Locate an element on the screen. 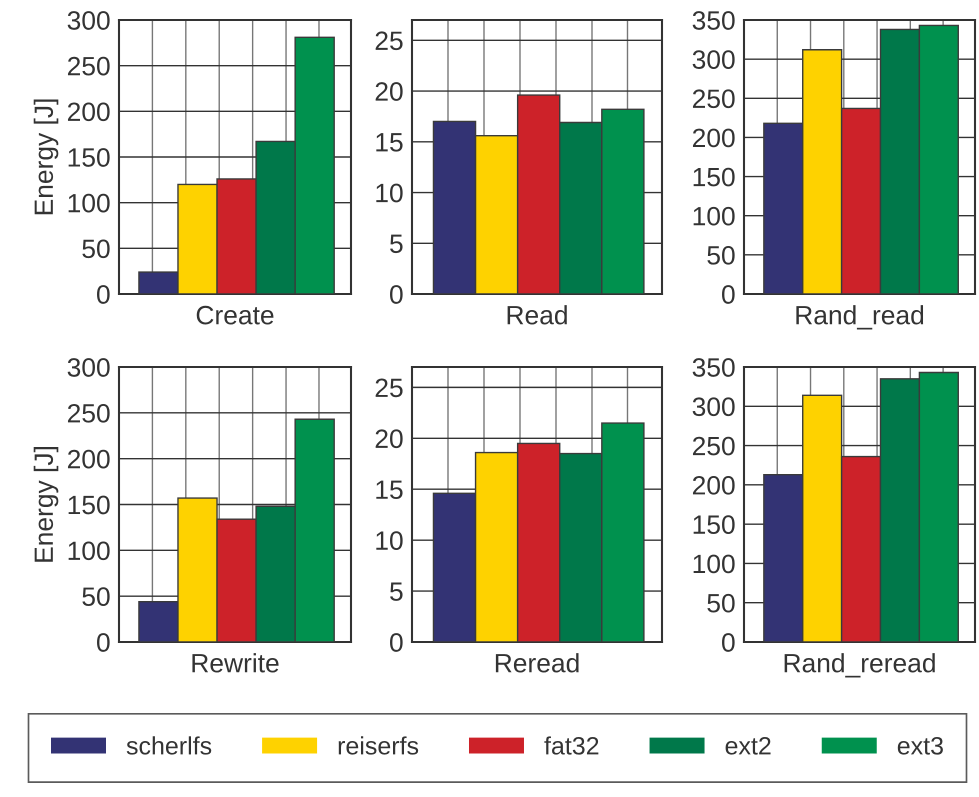  legend-label: scherlfs is located at coordinates (169, 745).